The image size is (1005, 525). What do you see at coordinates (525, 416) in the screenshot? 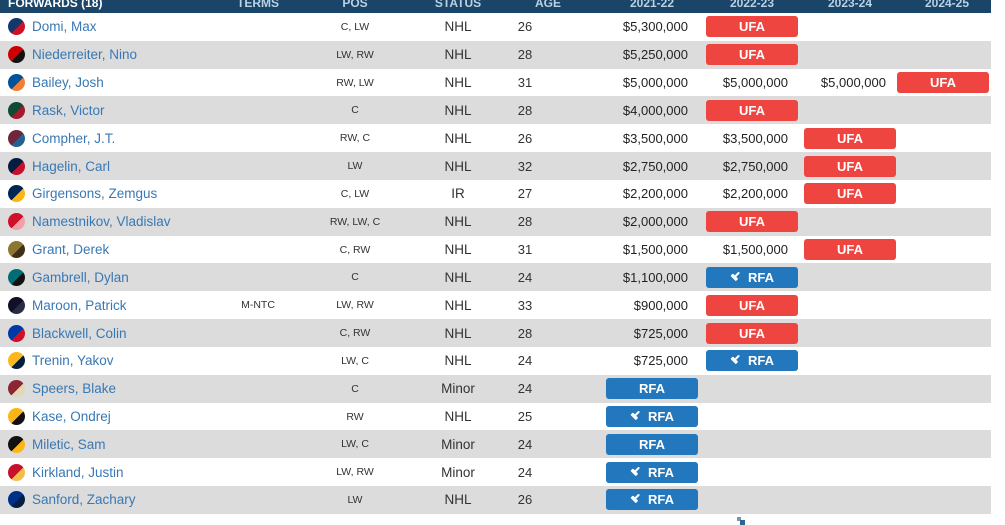
I see `age-cell: 25` at bounding box center [525, 416].